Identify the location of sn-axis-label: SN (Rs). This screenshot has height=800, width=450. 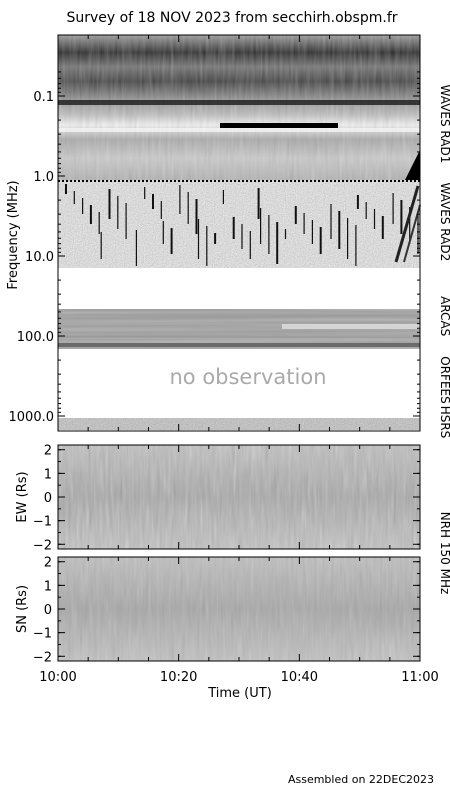
(22, 609).